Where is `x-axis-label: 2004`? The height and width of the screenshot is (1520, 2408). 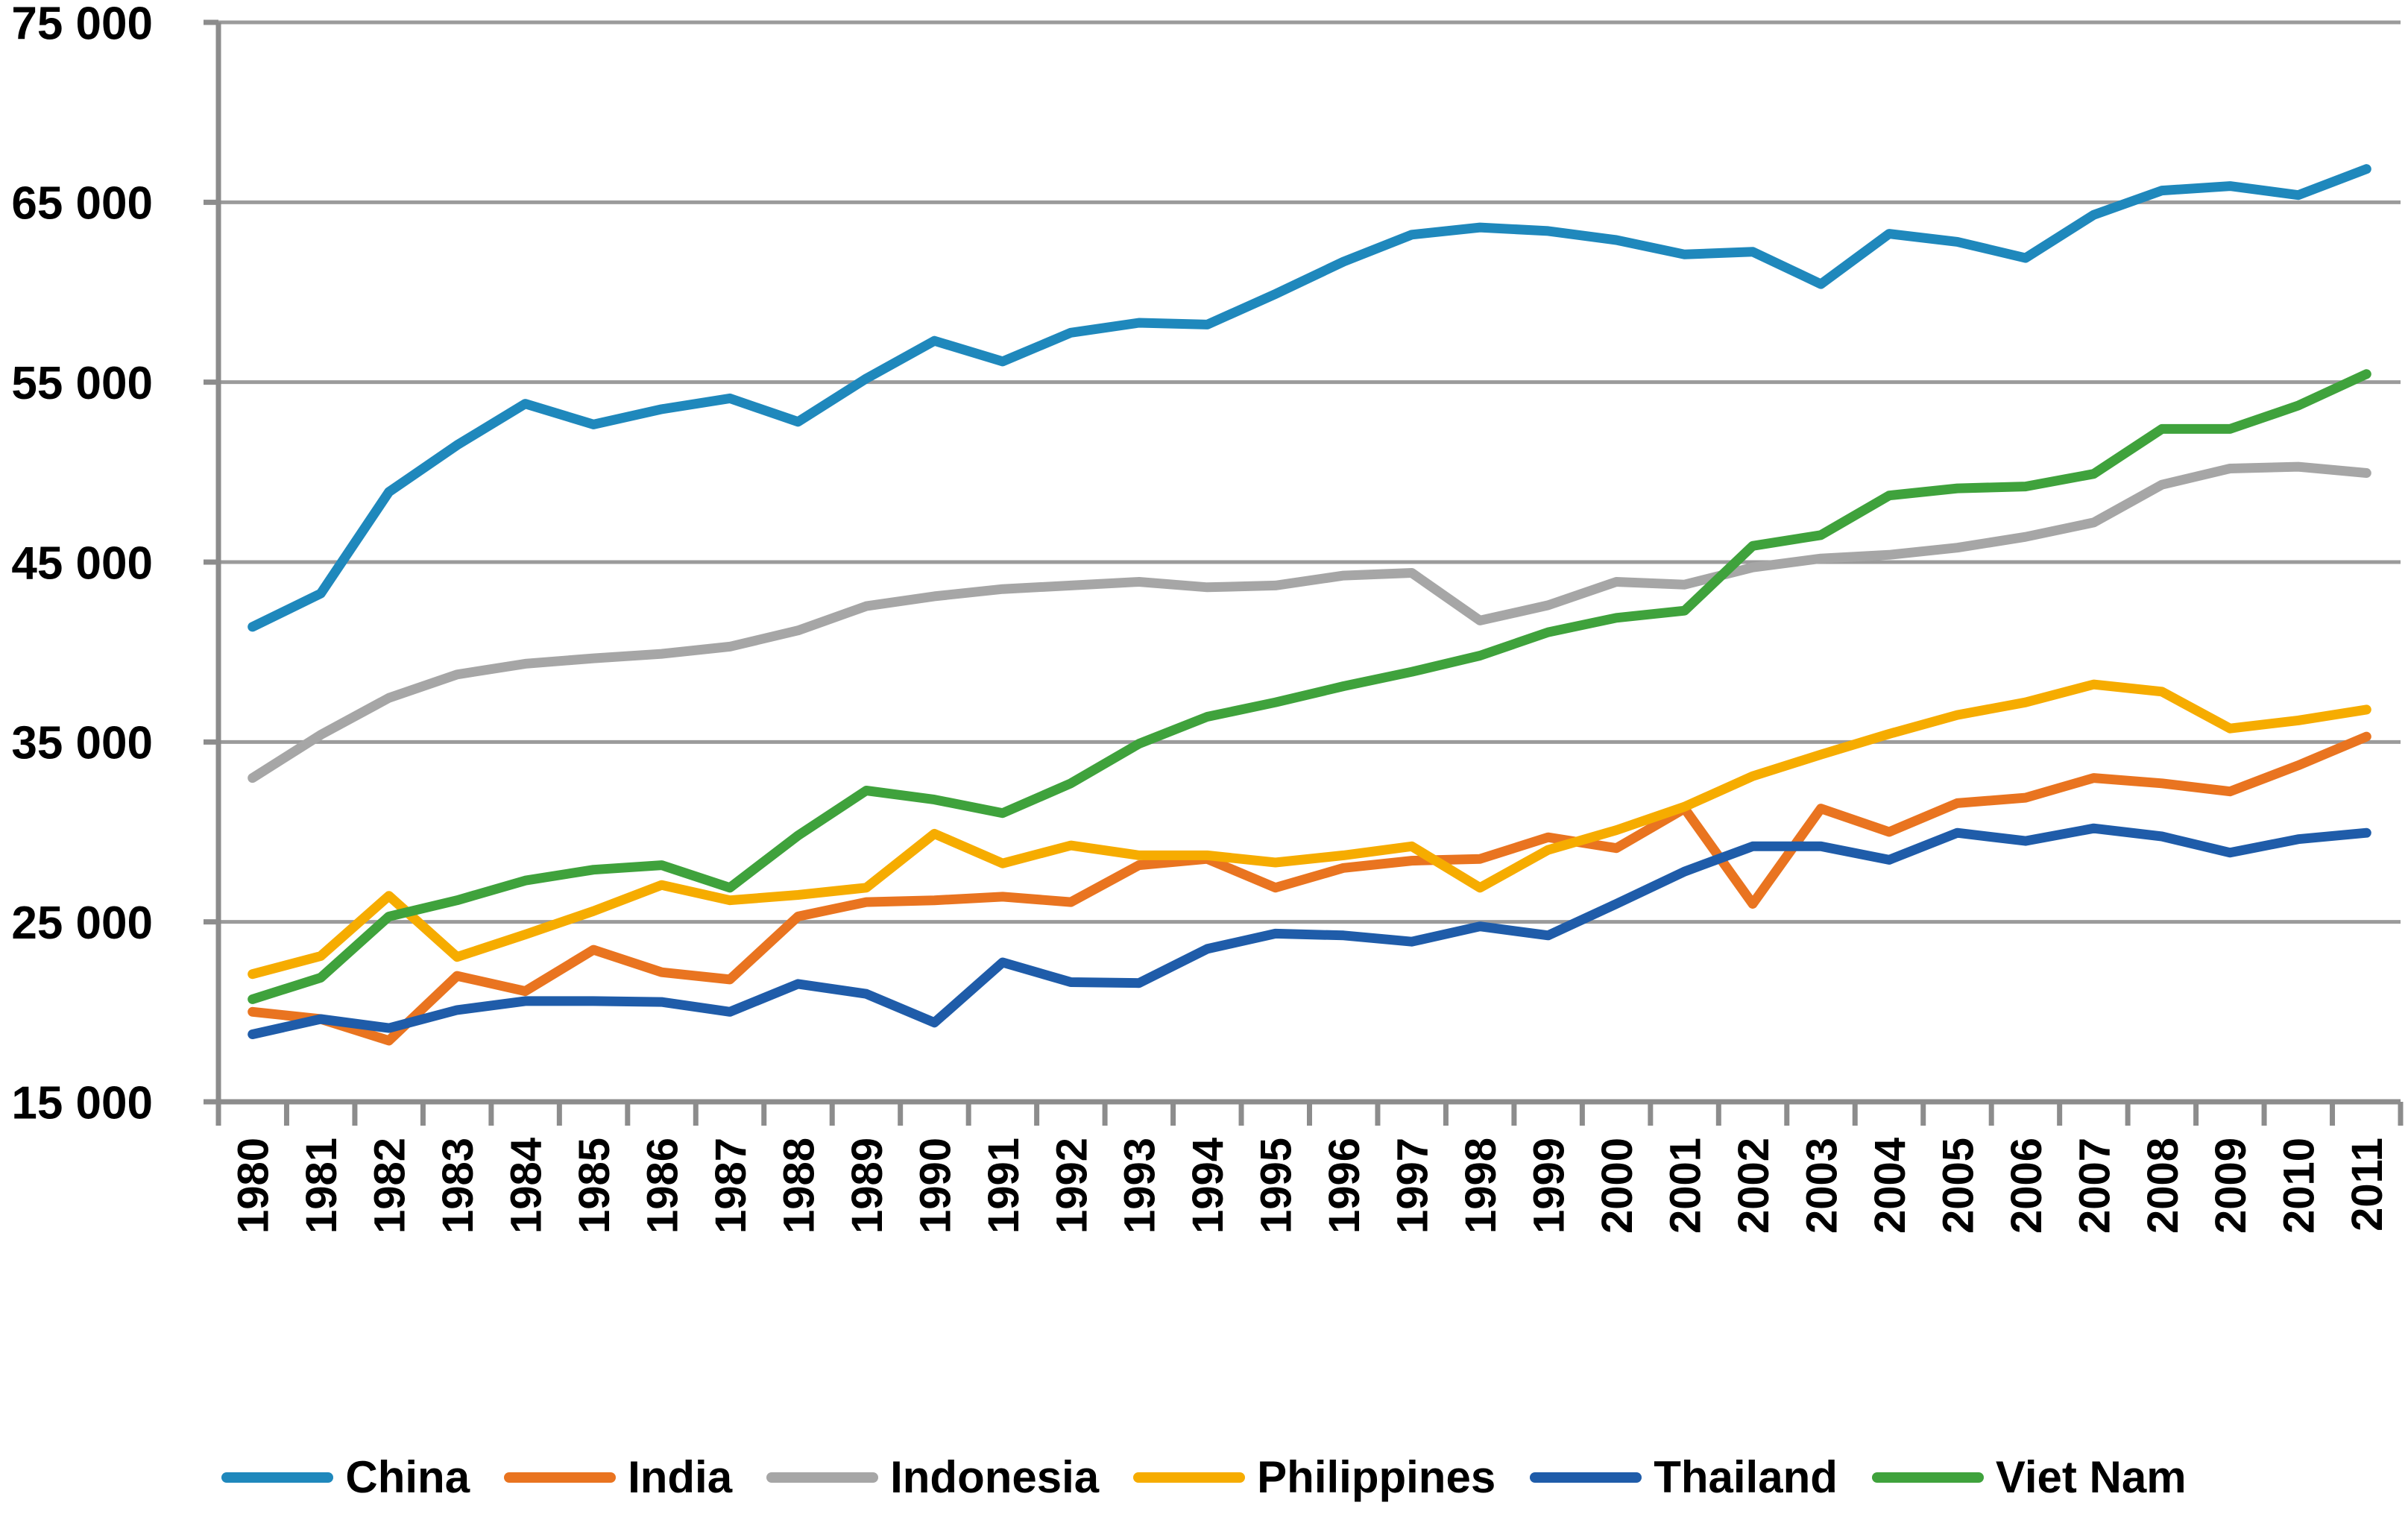
x-axis-label: 2004 is located at coordinates (1890, 1186).